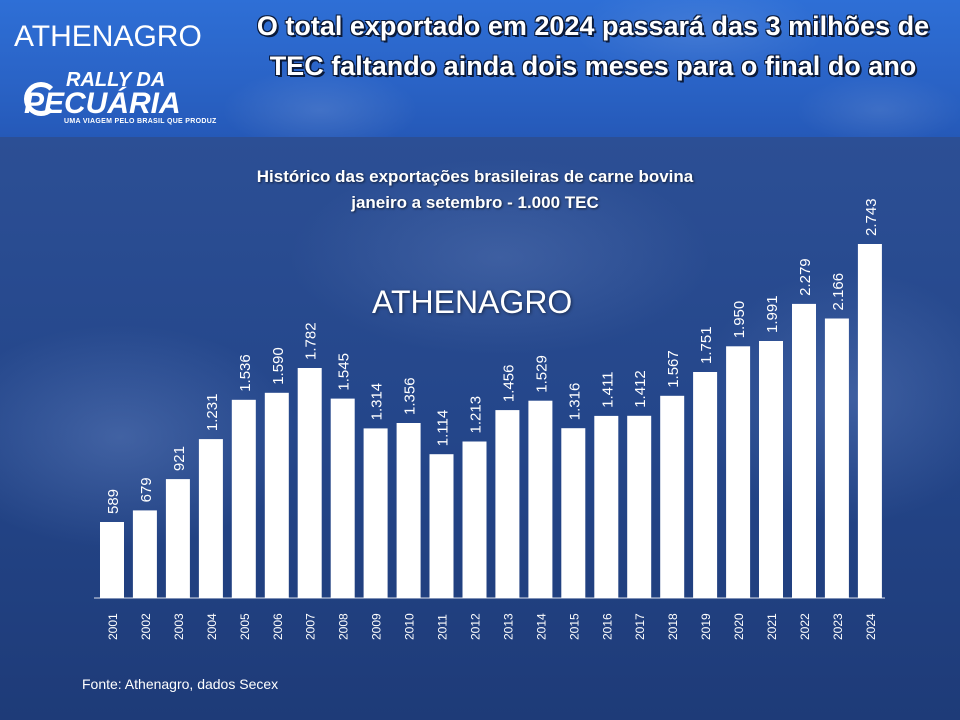 This screenshot has width=960, height=720. What do you see at coordinates (739, 320) in the screenshot?
I see `data-label-2020: 1.950` at bounding box center [739, 320].